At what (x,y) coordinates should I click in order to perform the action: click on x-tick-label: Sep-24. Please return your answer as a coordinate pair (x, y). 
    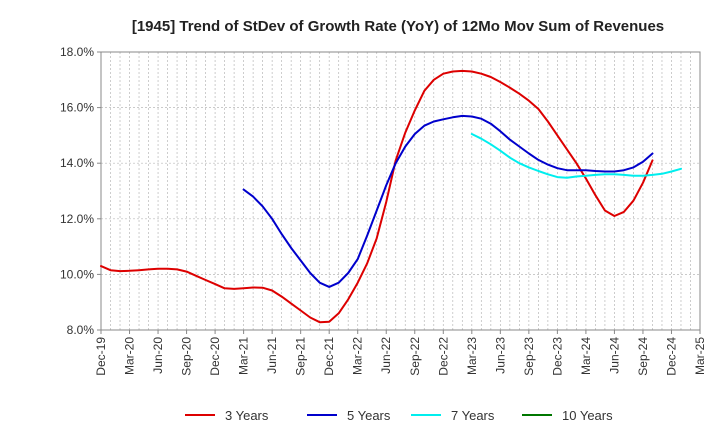
    Looking at the image, I should click on (643, 356).